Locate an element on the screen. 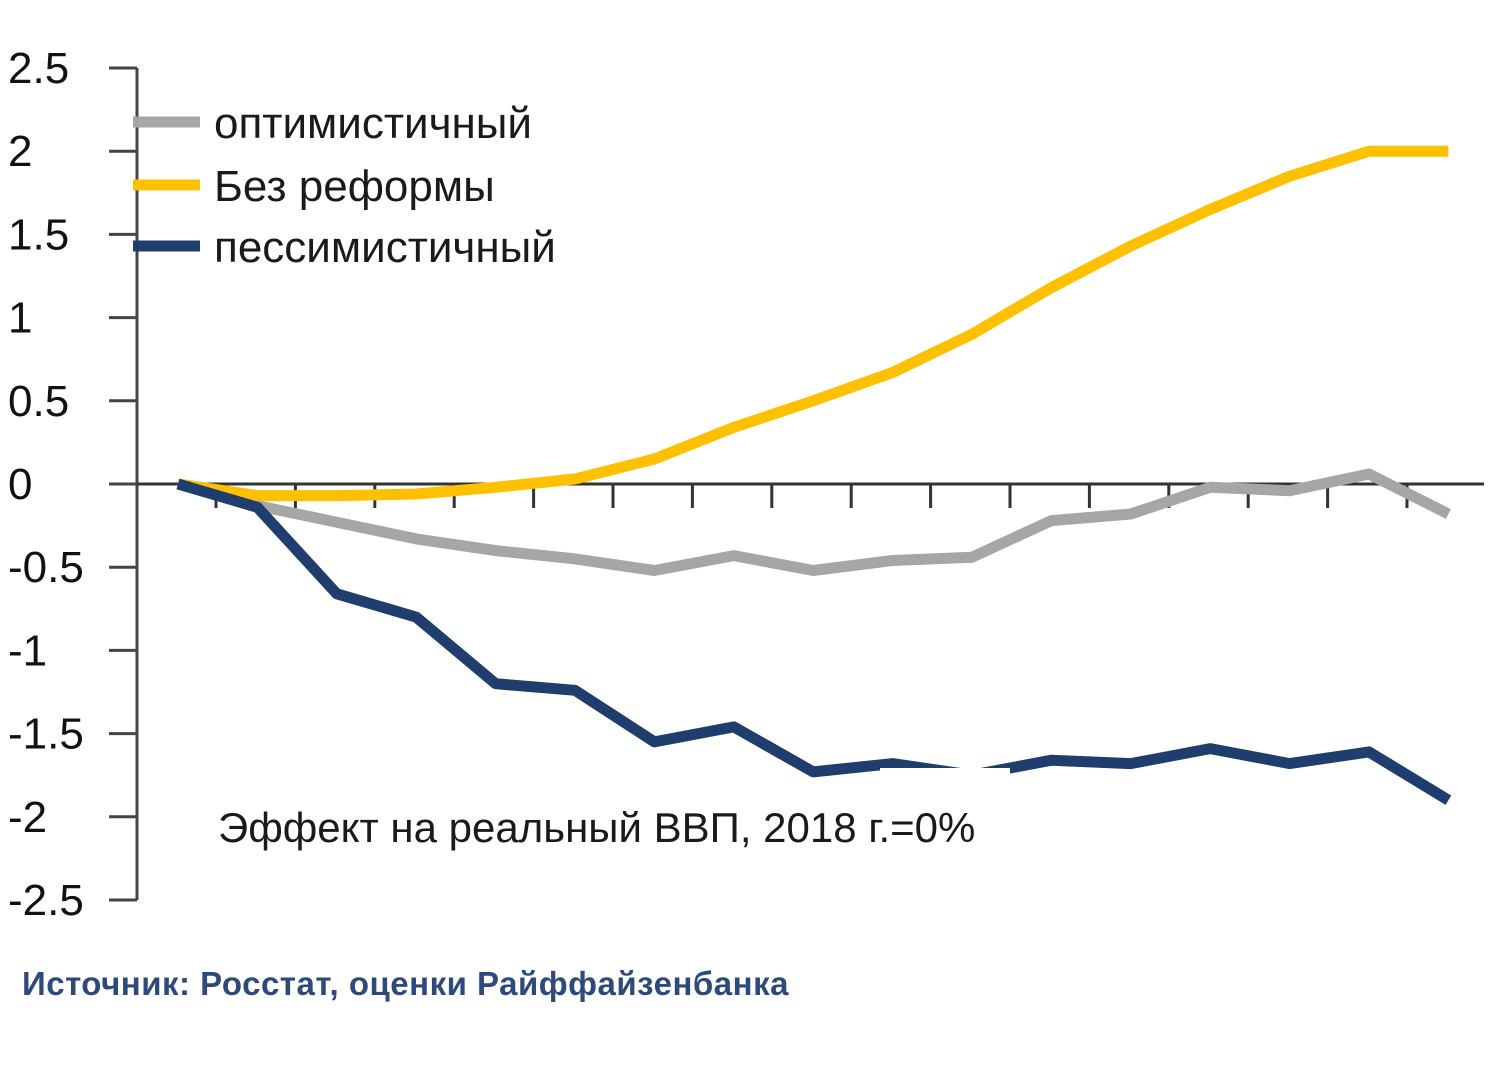  y-axis: 2.5 2 1.5 1 0.5 0 -0.5 -1 -1.5 -2 -2.5 is located at coordinates (73, 484).